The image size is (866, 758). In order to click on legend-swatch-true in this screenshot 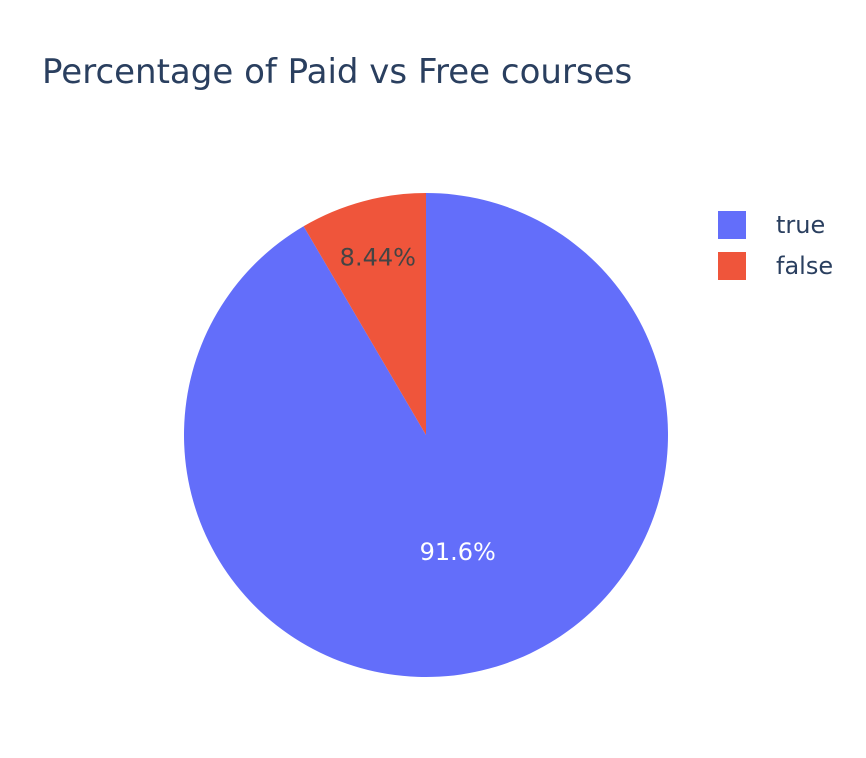, I will do `click(732, 225)`.